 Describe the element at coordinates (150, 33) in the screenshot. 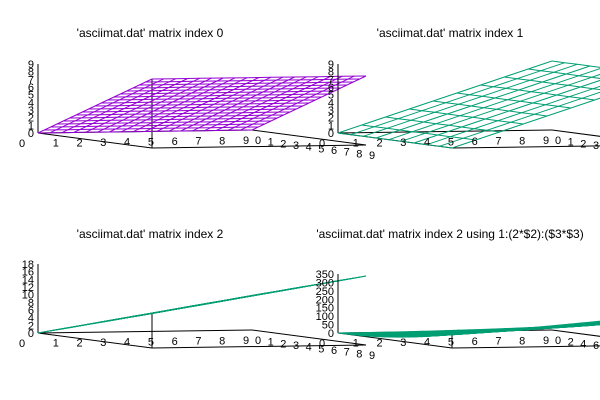

I see `plot-title: 'asciimat.dat' matrix index 0` at that location.